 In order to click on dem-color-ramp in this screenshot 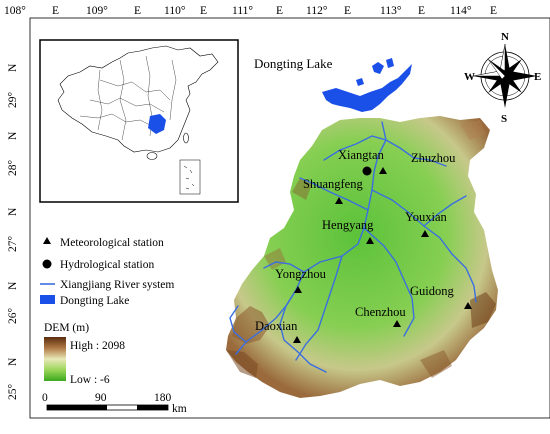, I will do `click(55, 359)`.